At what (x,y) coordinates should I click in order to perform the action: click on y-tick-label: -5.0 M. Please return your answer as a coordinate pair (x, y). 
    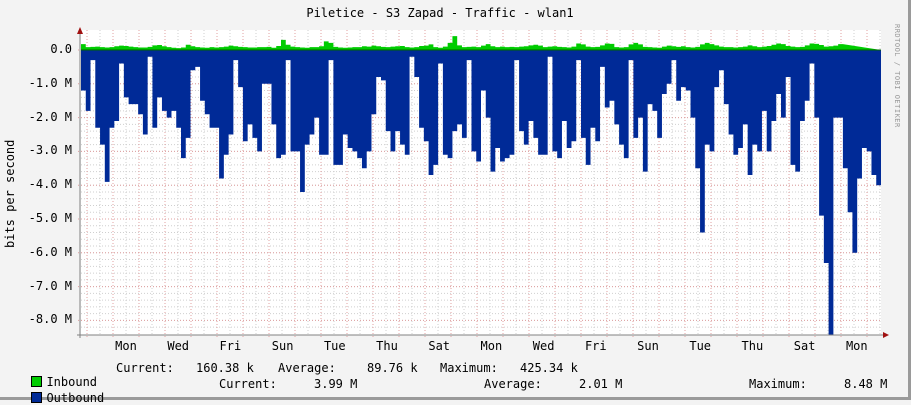
    Looking at the image, I should click on (50, 218).